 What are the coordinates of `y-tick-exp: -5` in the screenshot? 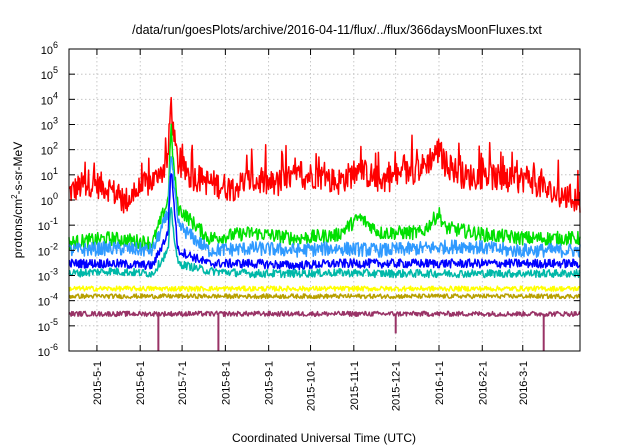 It's located at (54, 322).